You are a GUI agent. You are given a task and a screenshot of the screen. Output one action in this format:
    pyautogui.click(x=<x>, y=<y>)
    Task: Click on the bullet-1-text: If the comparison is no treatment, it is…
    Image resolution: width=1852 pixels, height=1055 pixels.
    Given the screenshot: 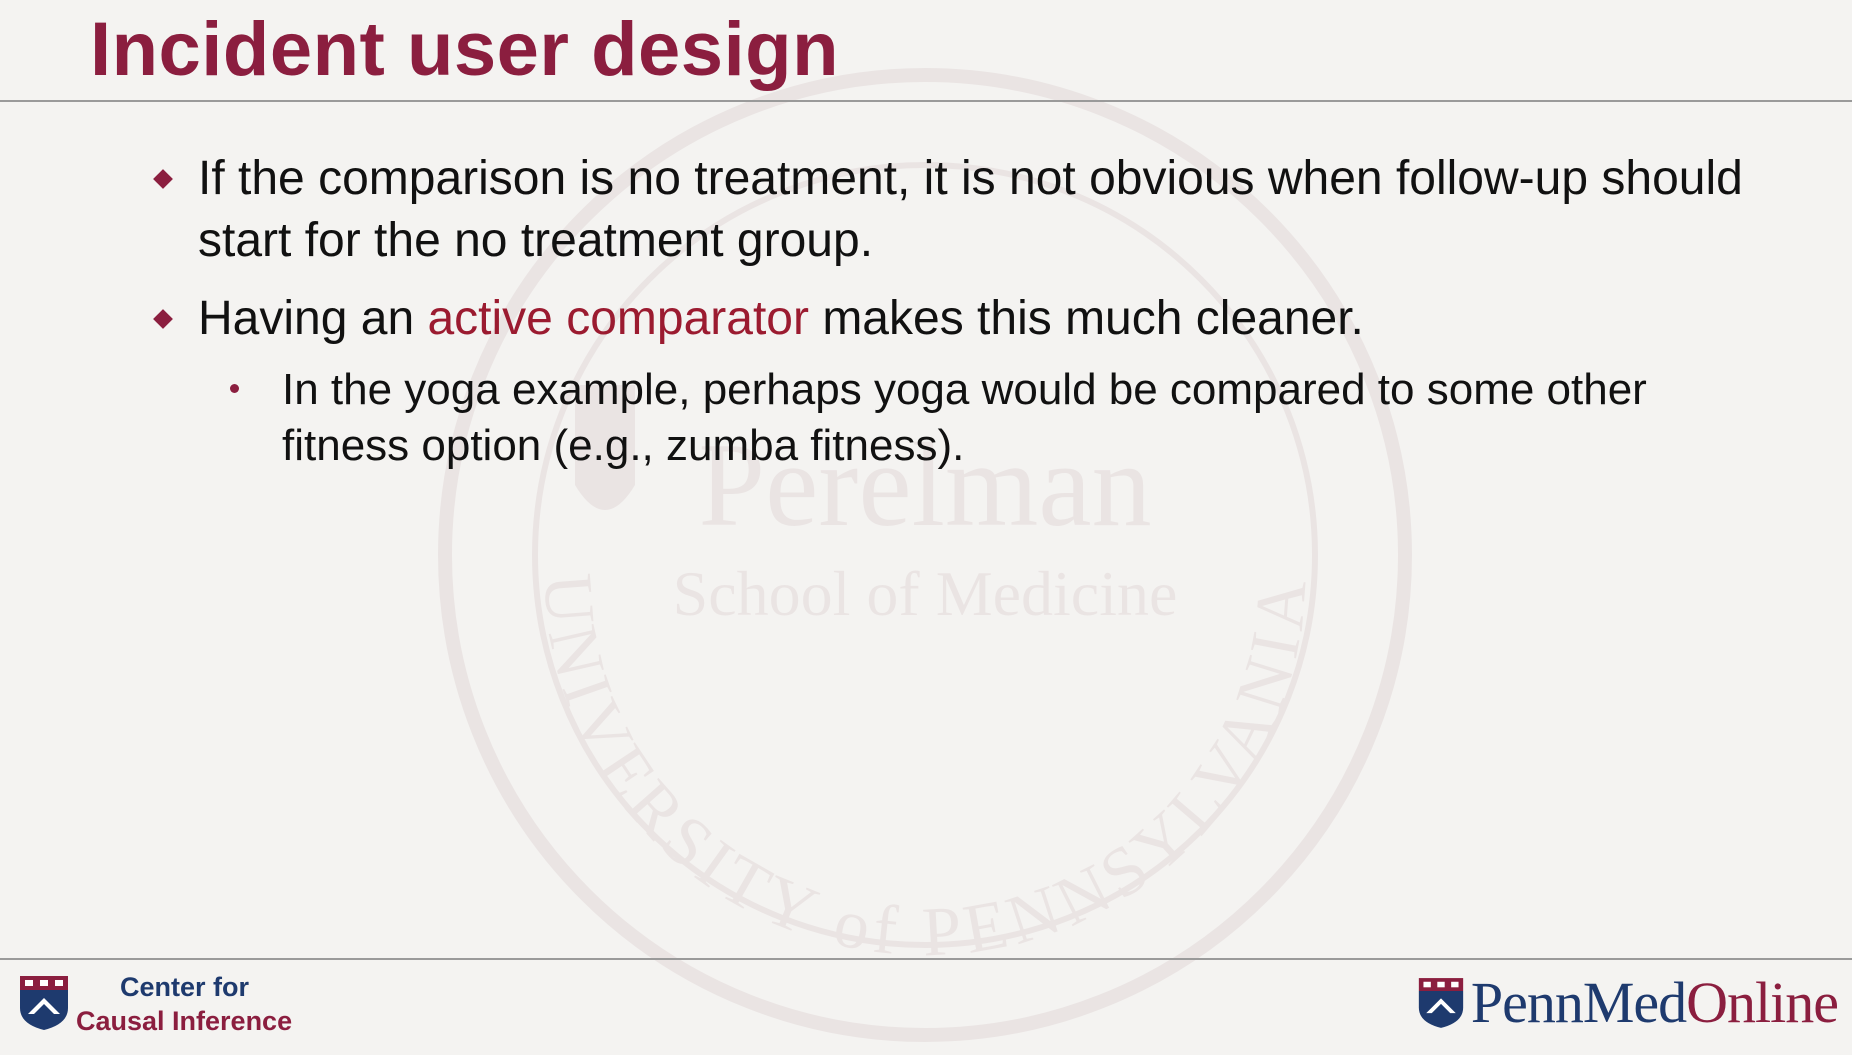 What is the action you would take?
    pyautogui.click(x=970, y=209)
    